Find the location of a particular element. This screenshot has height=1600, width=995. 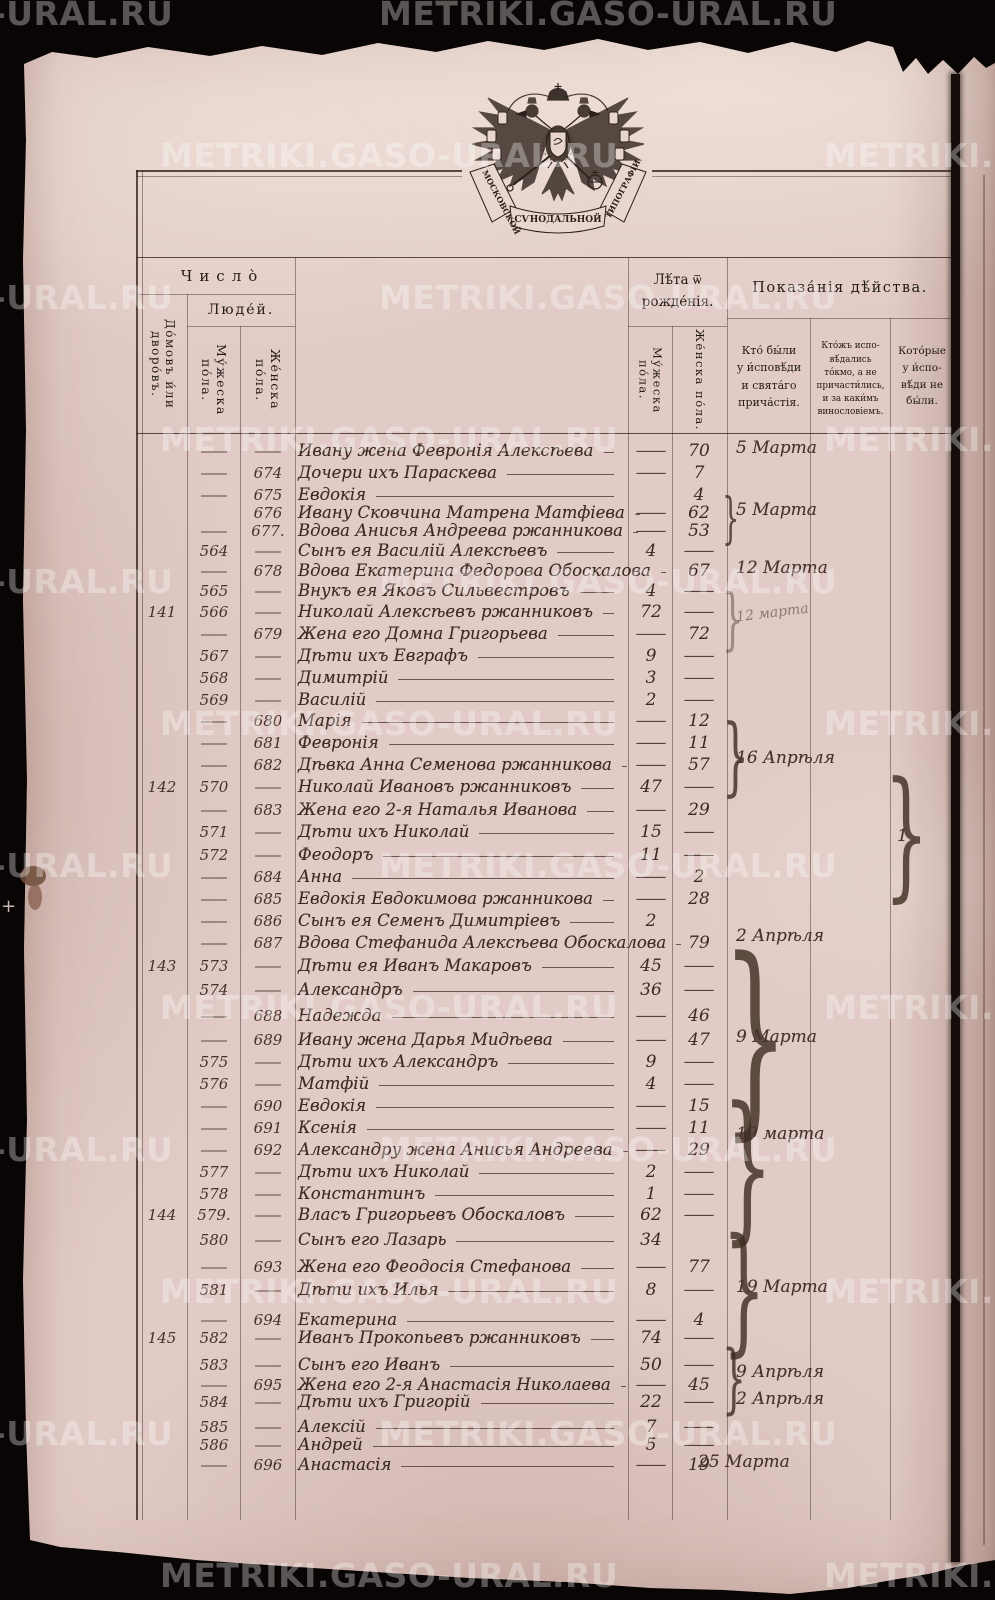

female-age is located at coordinates (699, 1240).